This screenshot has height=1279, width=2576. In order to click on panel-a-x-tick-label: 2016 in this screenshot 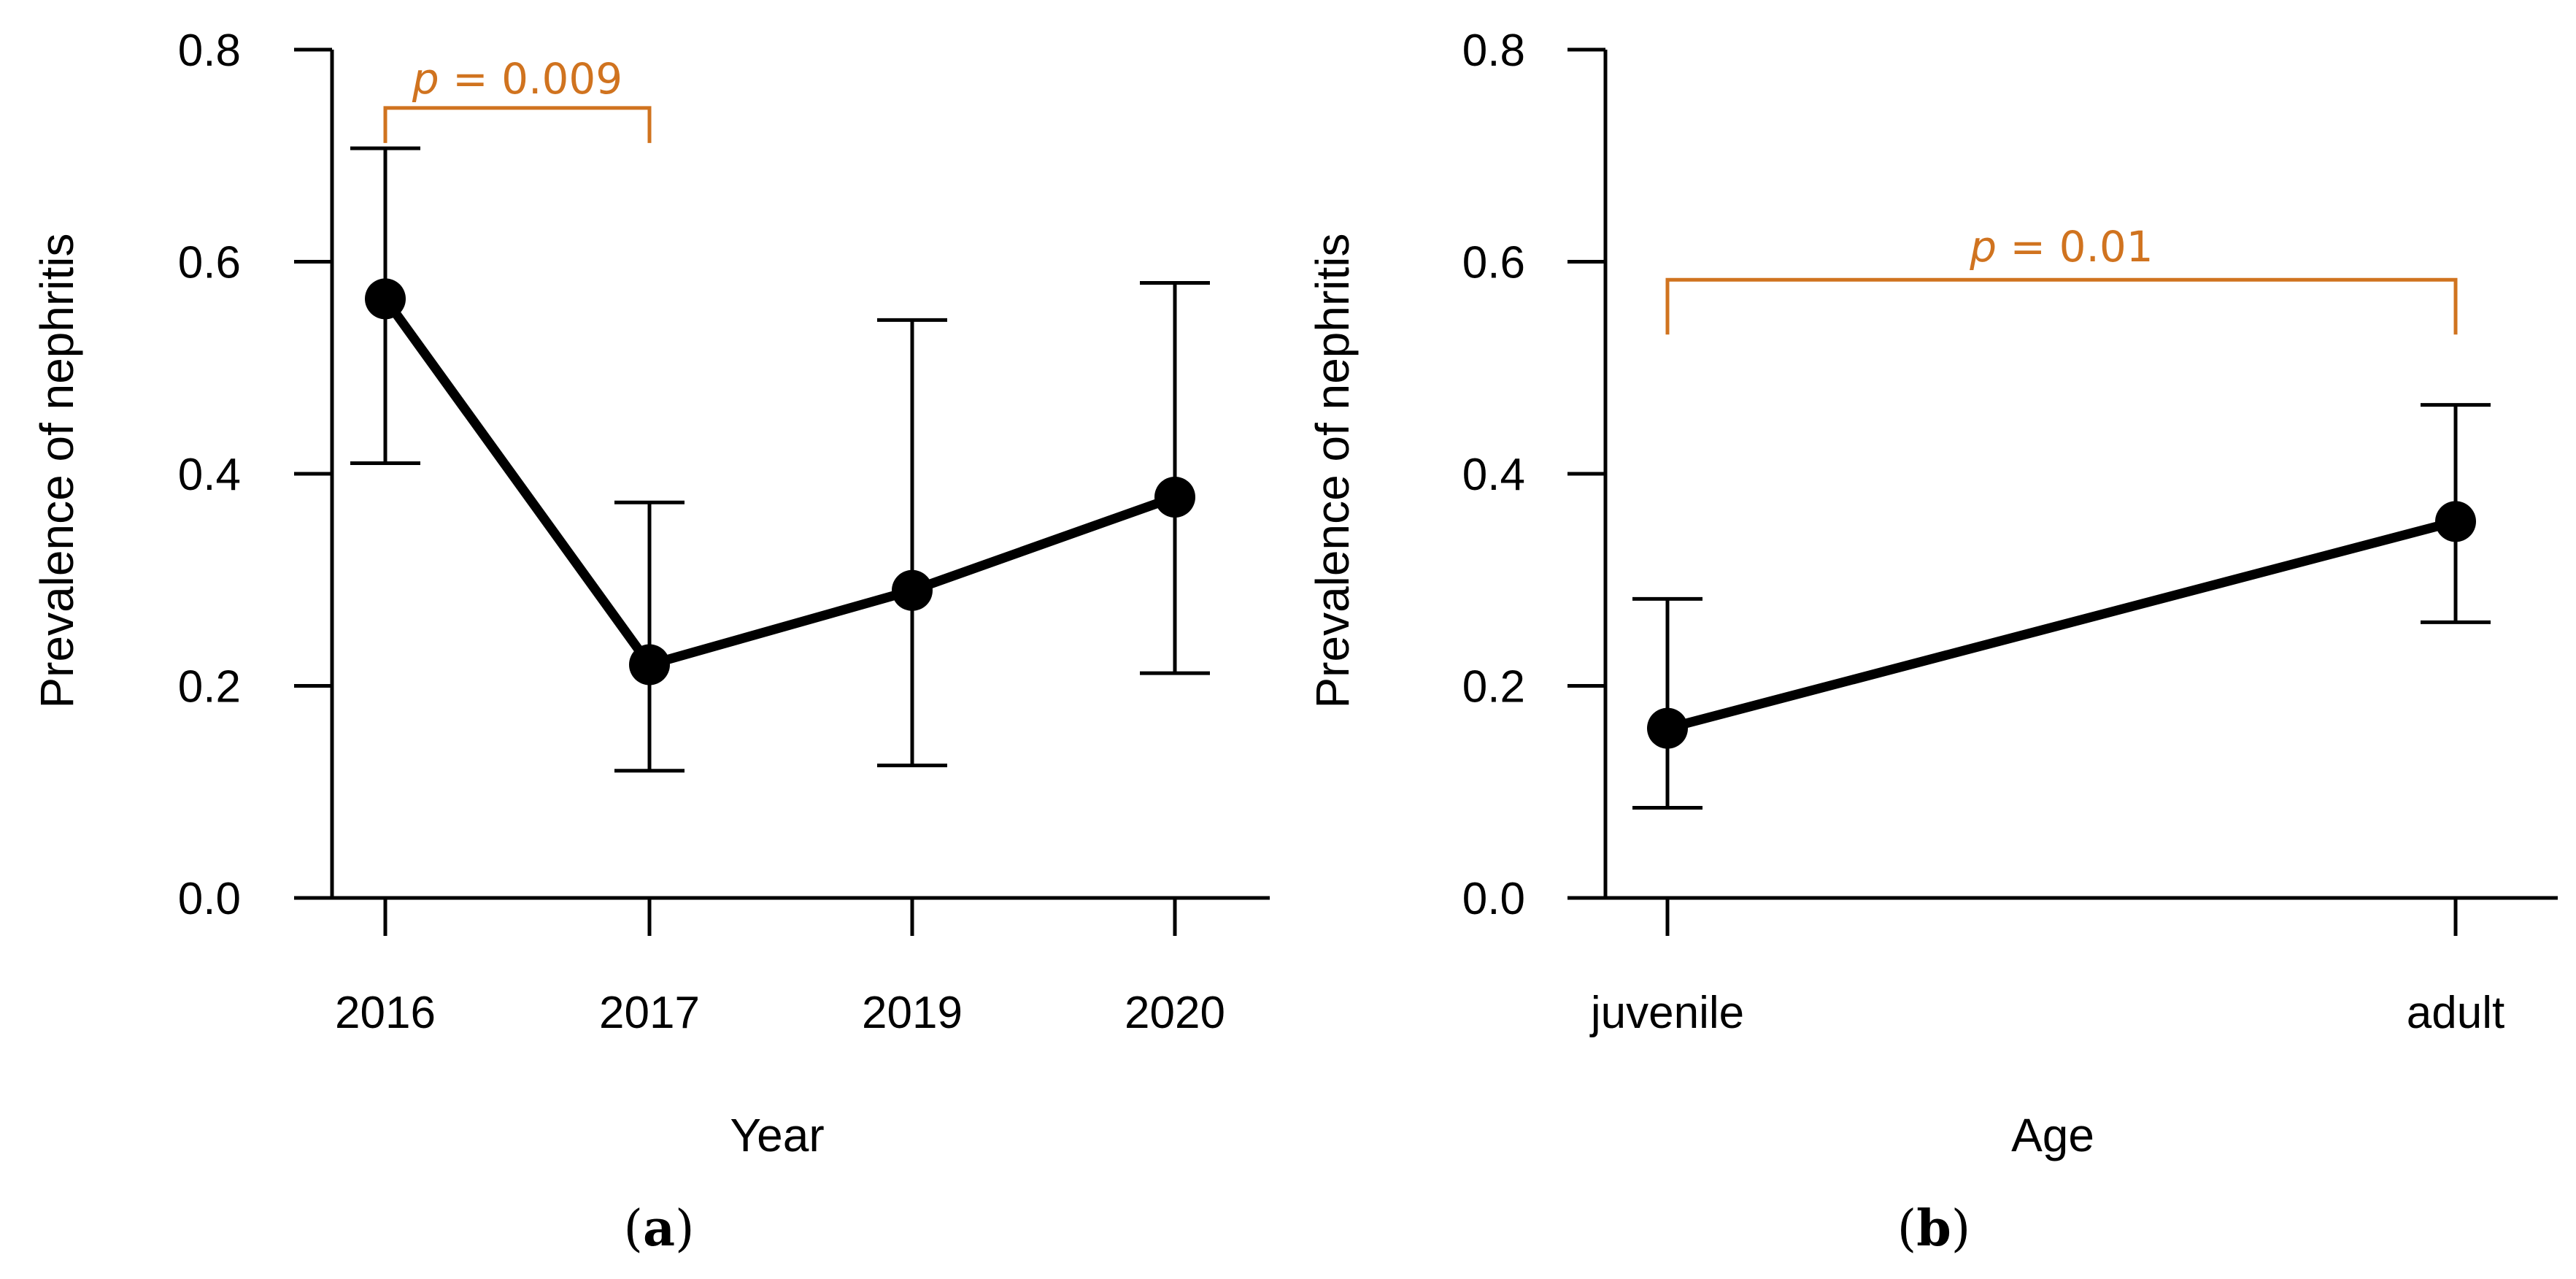, I will do `click(385, 1013)`.